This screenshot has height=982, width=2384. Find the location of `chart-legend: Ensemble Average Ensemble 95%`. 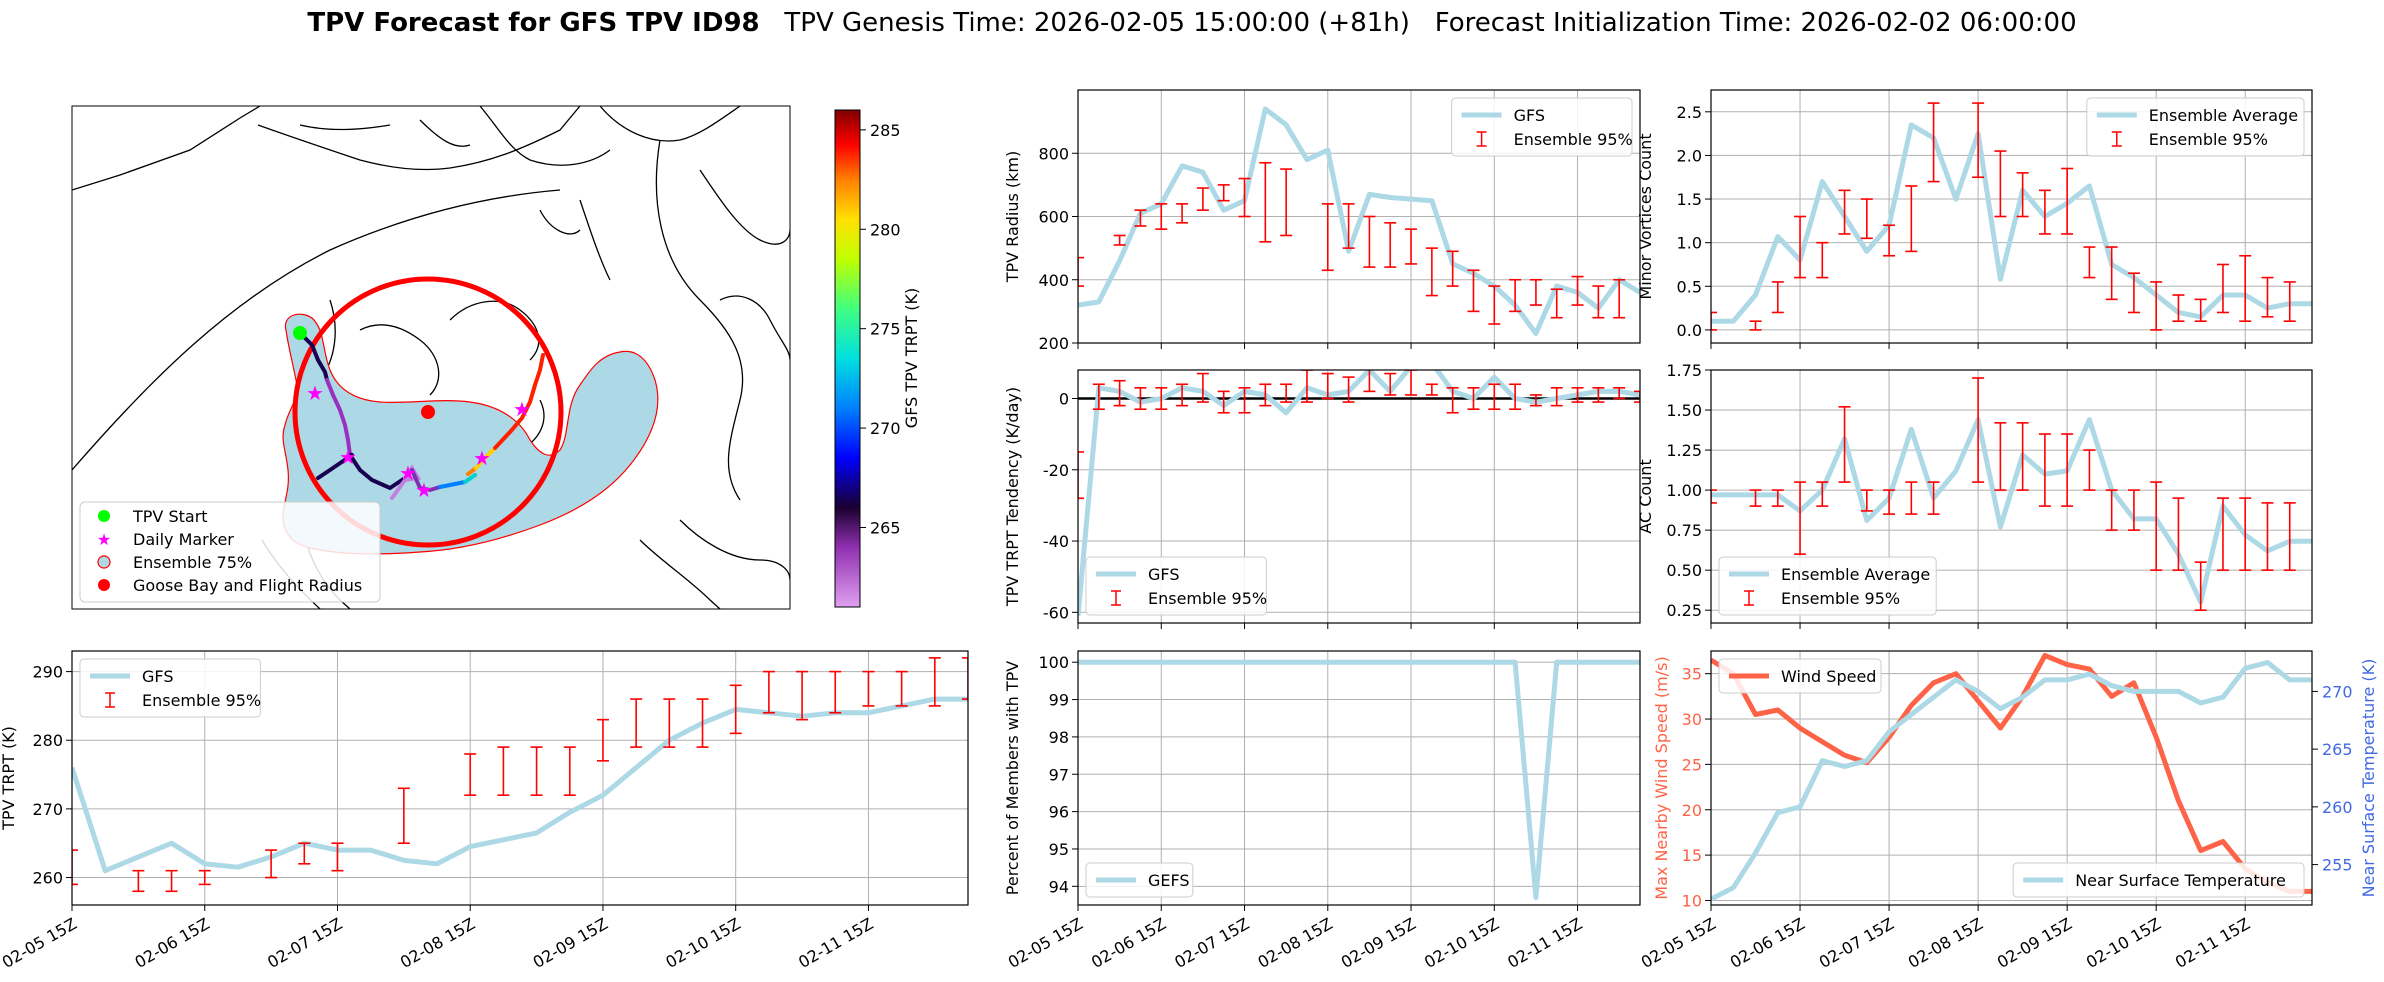

chart-legend: Ensemble Average Ensemble 95% is located at coordinates (1827, 586).